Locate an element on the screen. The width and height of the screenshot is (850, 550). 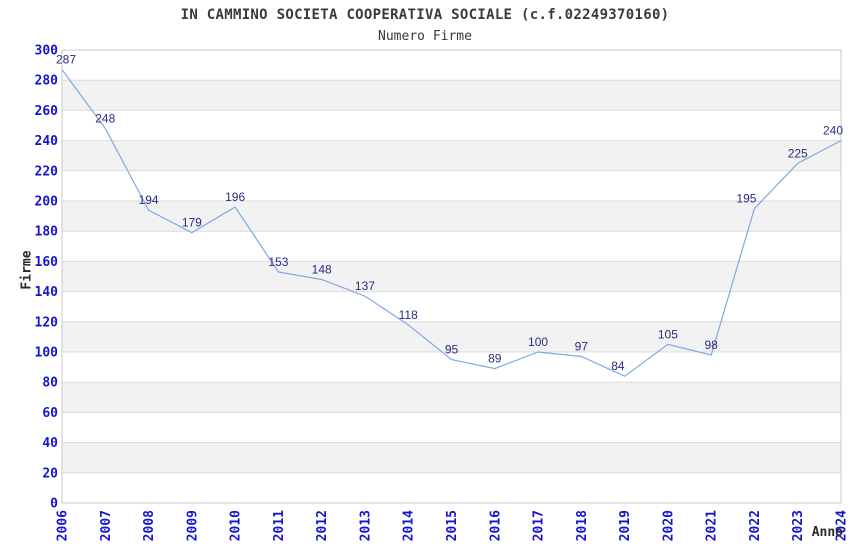
y-axis-title: Firme is located at coordinates (27, 270).